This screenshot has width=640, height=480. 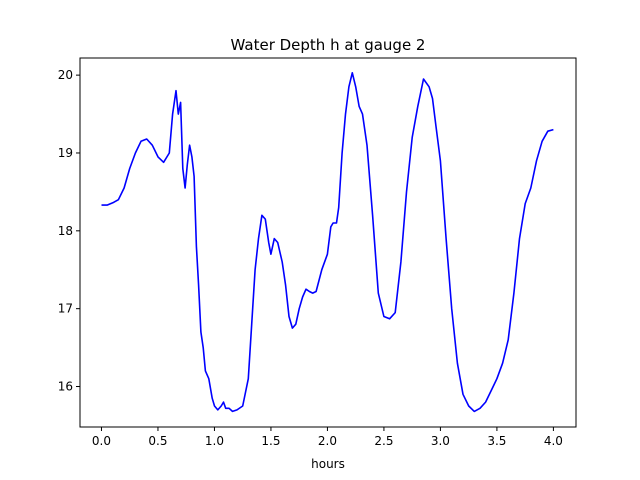 I want to click on chart-title: Water Depth h at gauge 2, so click(x=328, y=45).